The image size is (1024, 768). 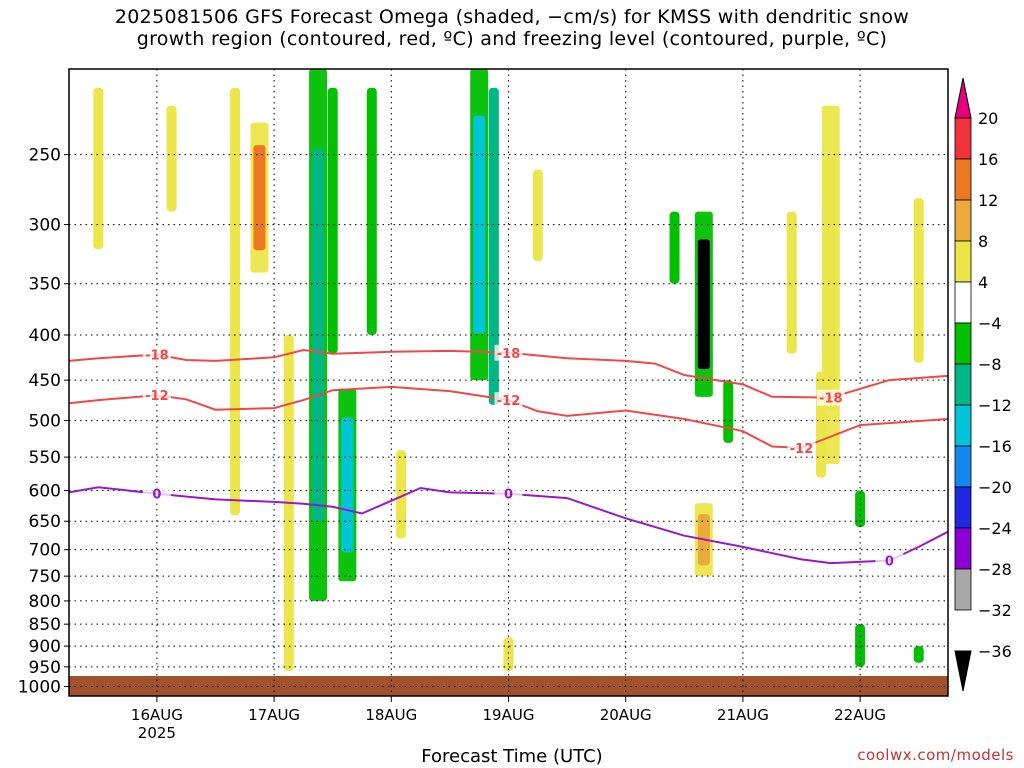 I want to click on x-tick-label: 18AUG, so click(x=391, y=715).